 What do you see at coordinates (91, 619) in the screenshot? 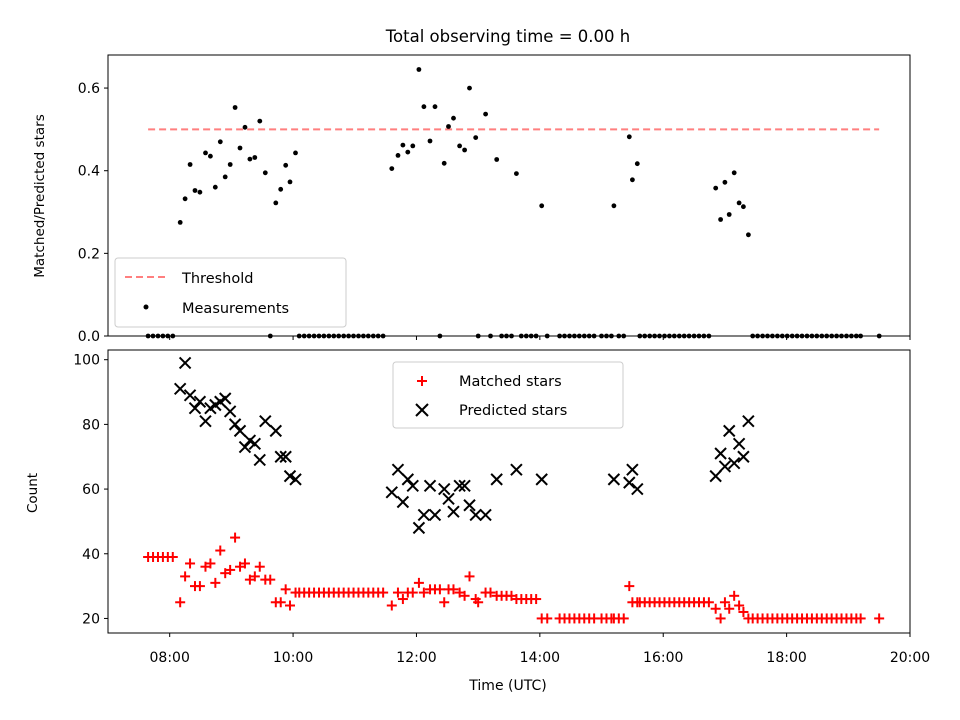
I see `count-y-tick-label: 20` at bounding box center [91, 619].